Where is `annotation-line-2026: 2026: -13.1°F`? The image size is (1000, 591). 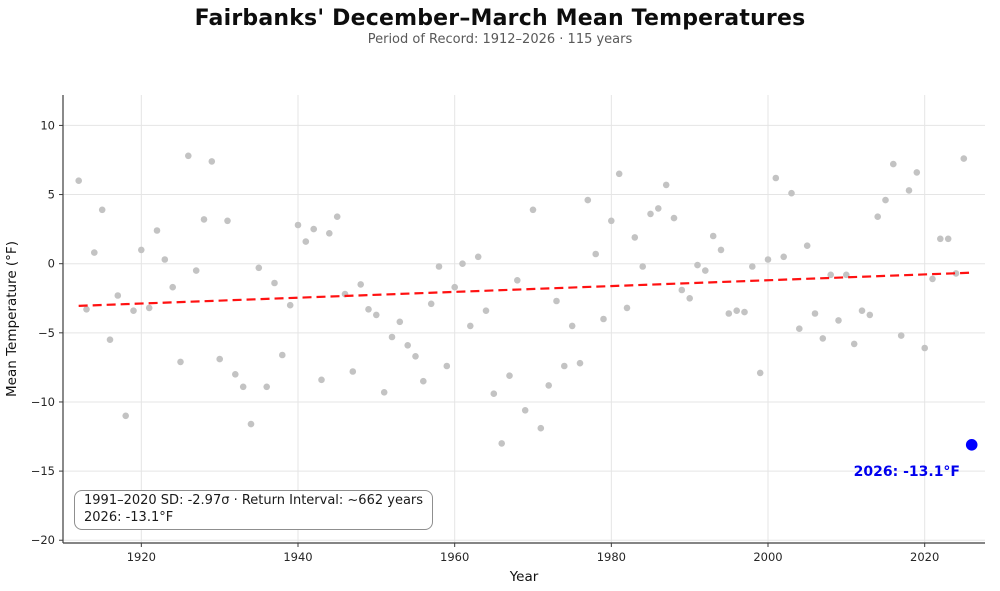 annotation-line-2026: 2026: -13.1°F is located at coordinates (129, 517).